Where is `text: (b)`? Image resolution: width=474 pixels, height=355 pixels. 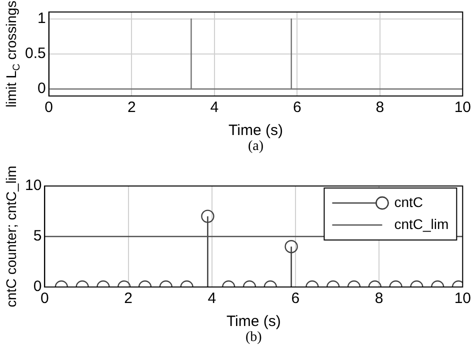
text: (b) is located at coordinates (253, 338).